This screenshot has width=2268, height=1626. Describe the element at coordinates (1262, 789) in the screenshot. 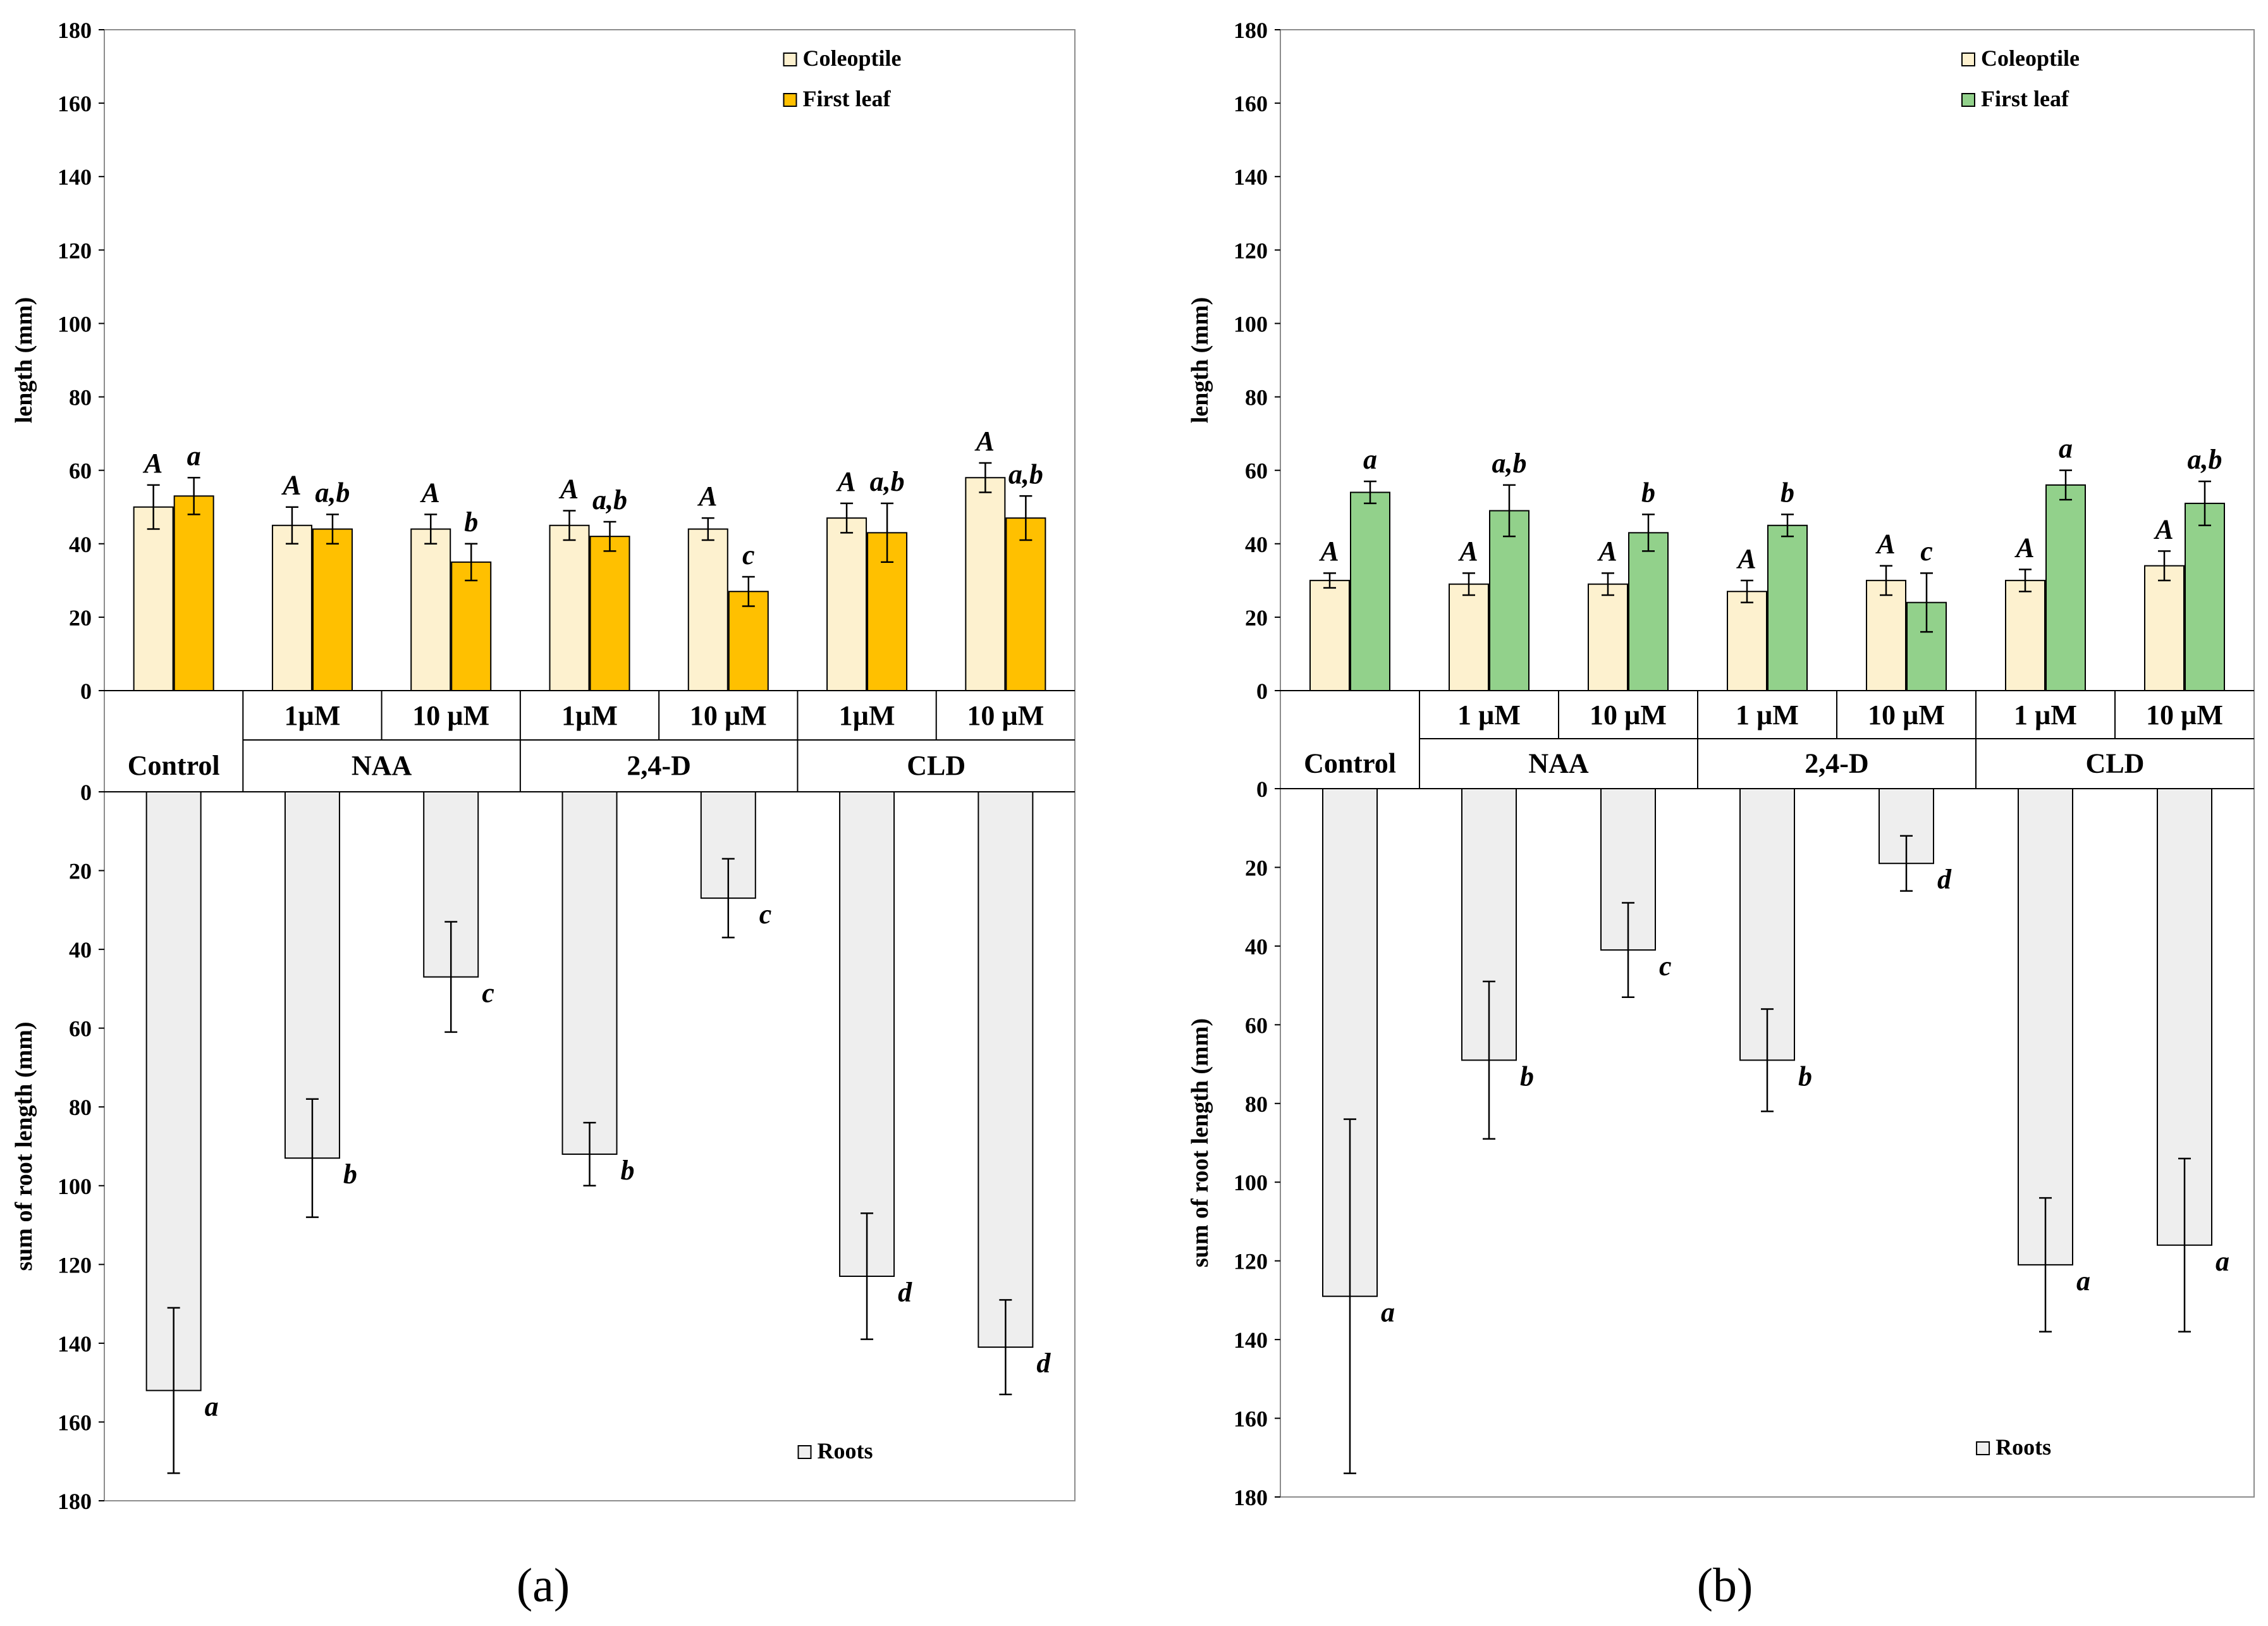

I see `y-tick-label: 0` at that location.